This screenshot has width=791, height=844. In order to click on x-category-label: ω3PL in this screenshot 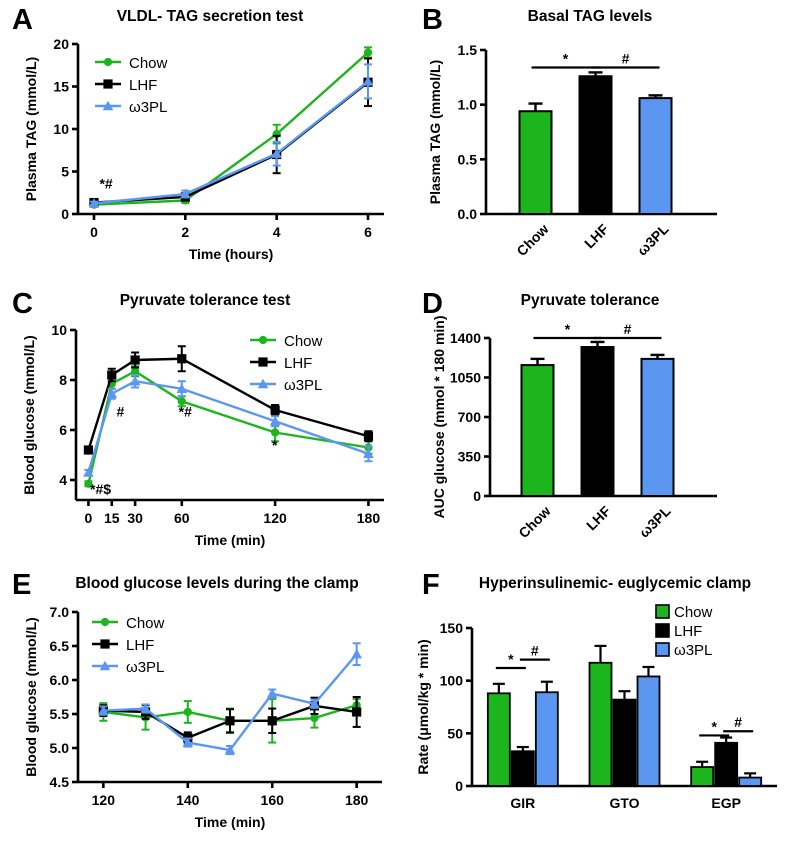, I will do `click(655, 522)`.